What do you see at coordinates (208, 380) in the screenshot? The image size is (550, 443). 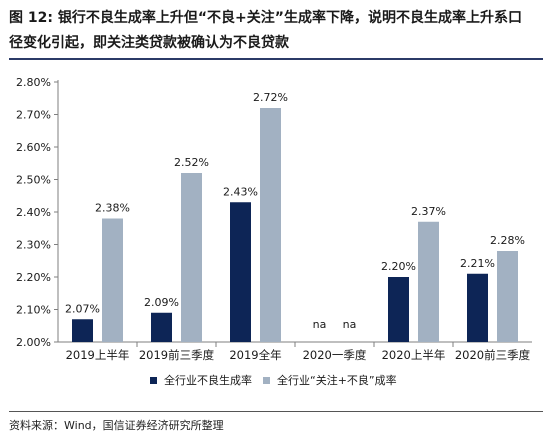 I see `legend-label: 全行业不良生成率` at bounding box center [208, 380].